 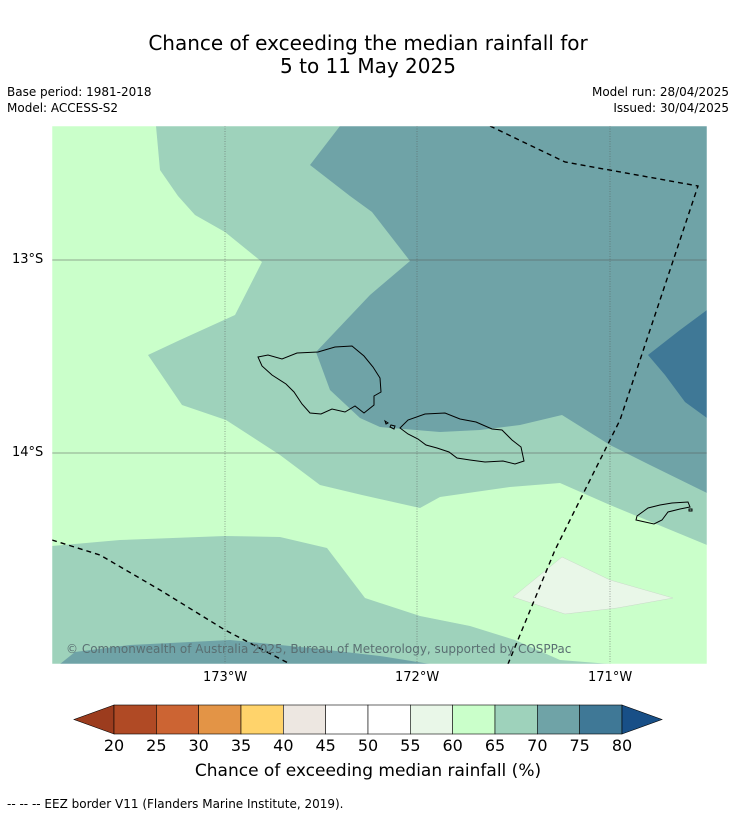 What do you see at coordinates (417, 677) in the screenshot?
I see `lon-tick-172w: 172°W` at bounding box center [417, 677].